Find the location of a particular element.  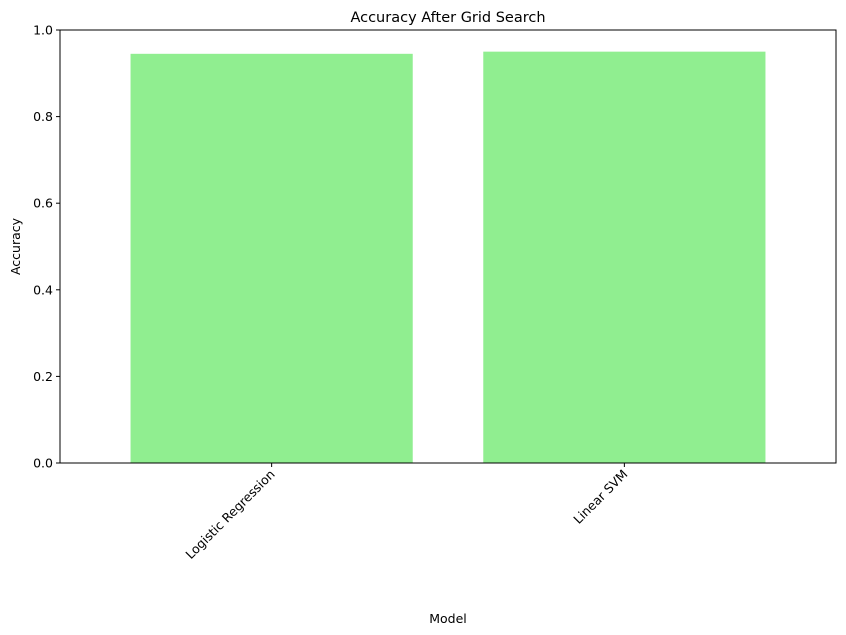

y-tick-label: 0.2 is located at coordinates (43, 376).